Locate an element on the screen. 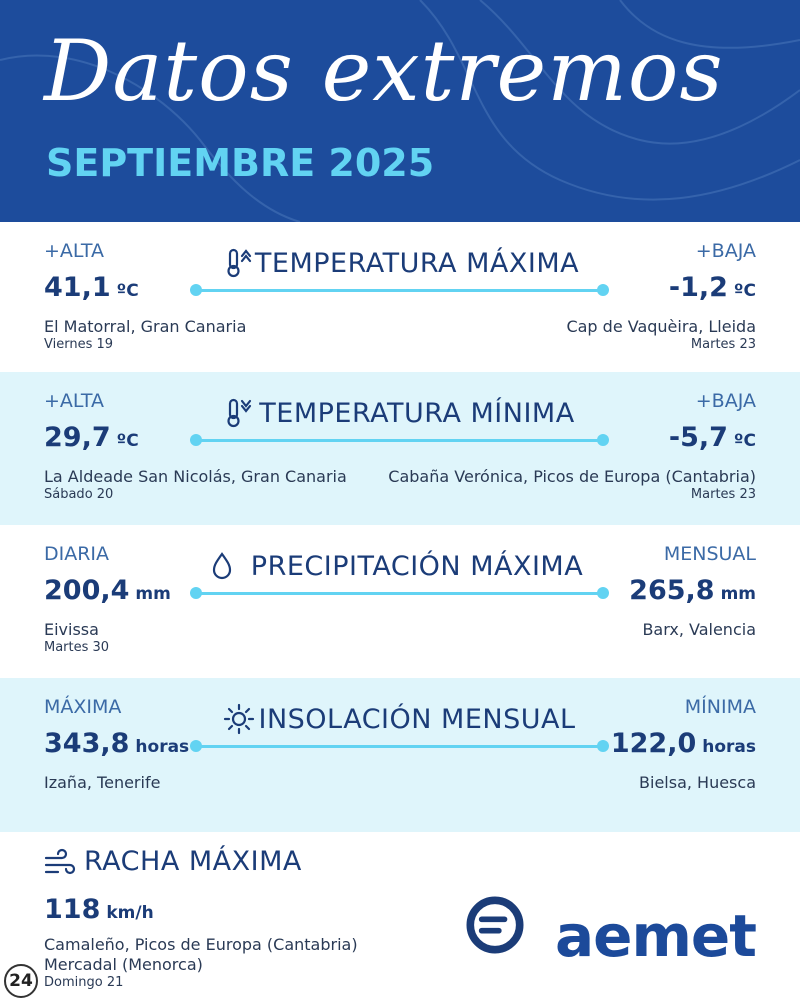  stat-number: 122,0 is located at coordinates (653, 743).